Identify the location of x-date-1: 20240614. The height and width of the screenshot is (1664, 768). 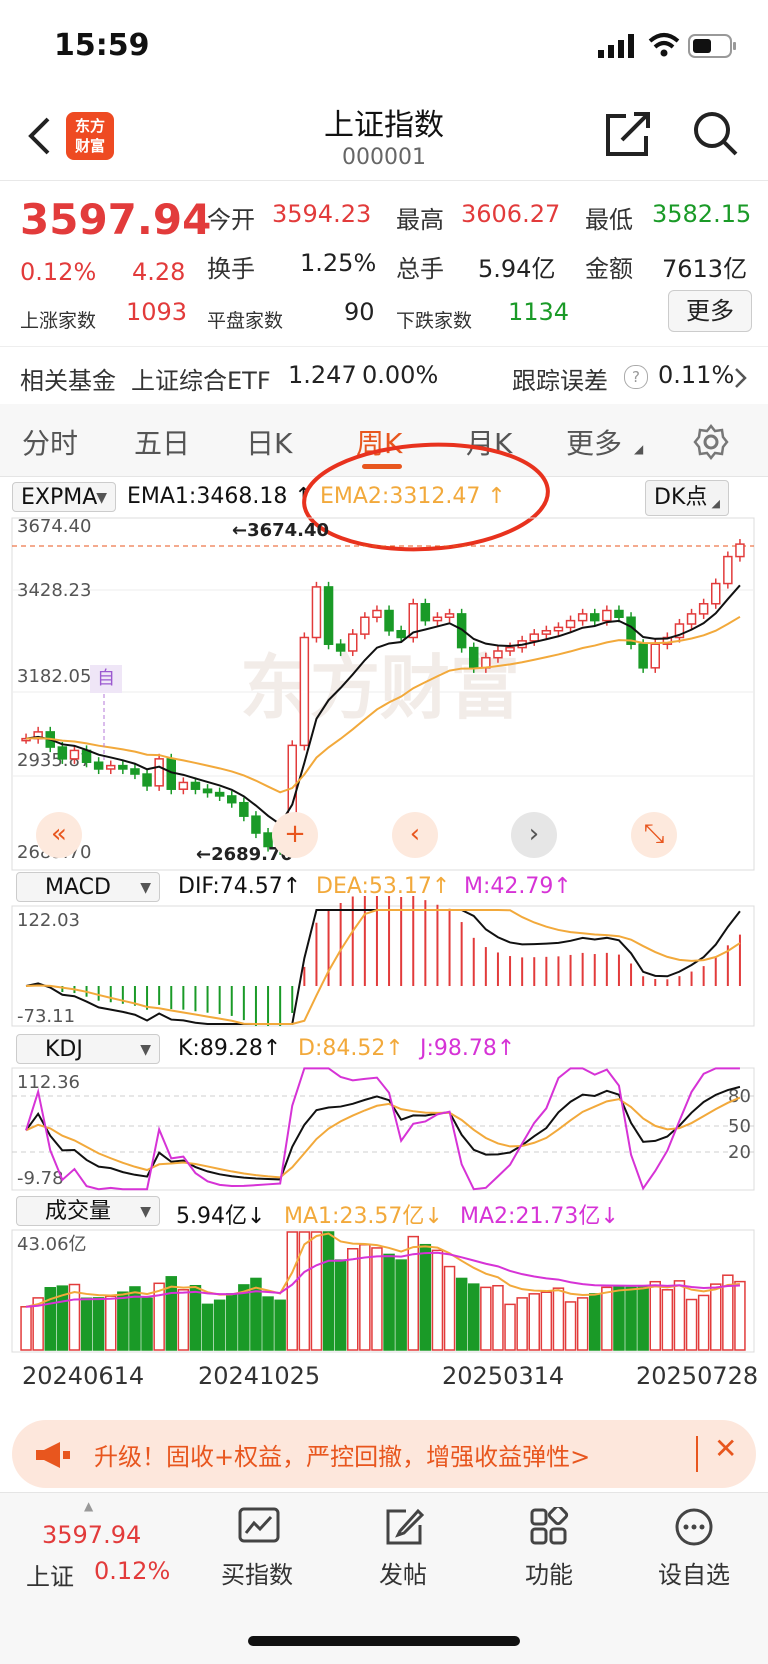
(83, 1376).